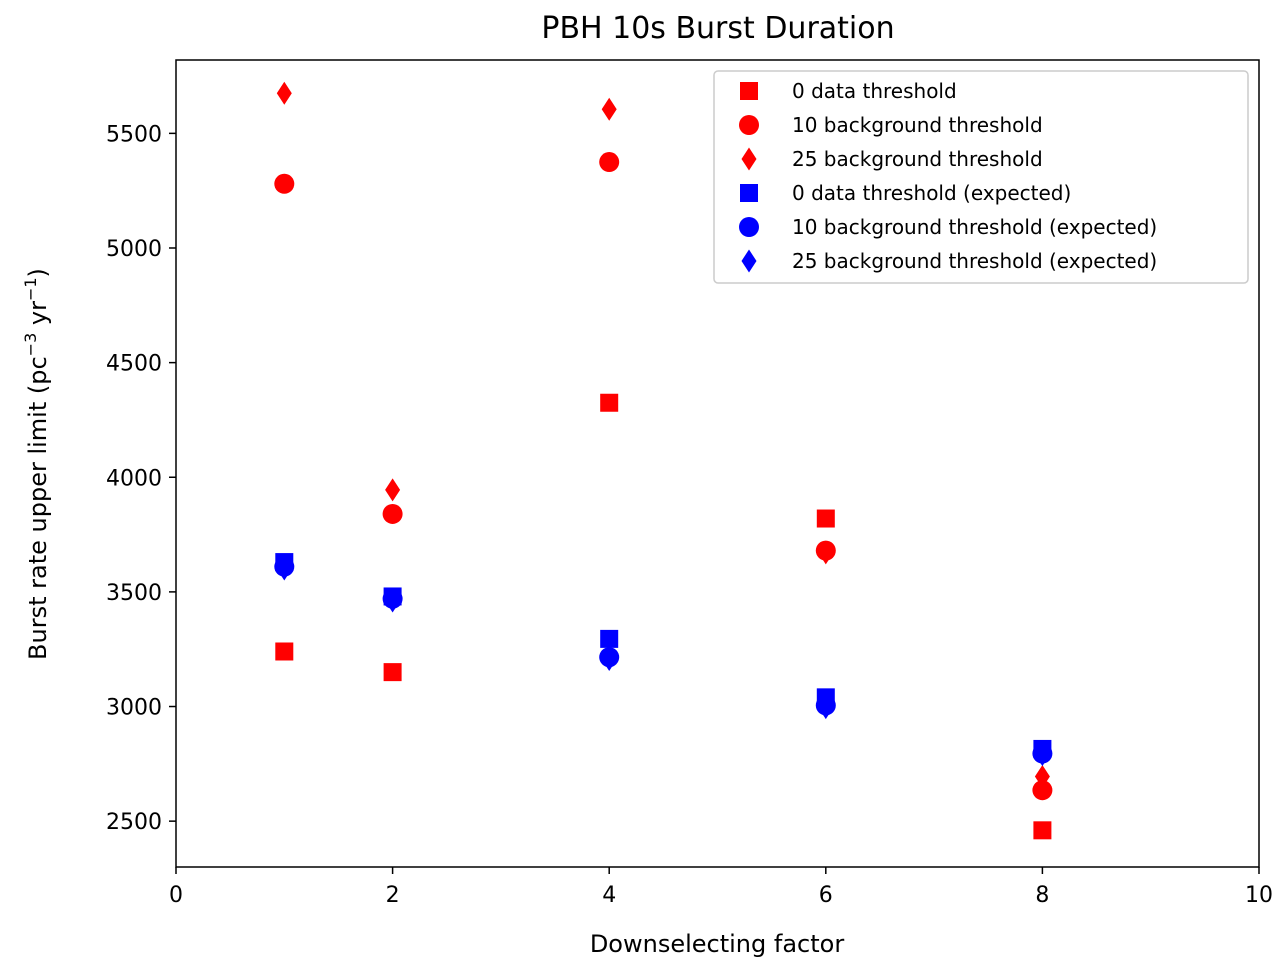 The height and width of the screenshot is (963, 1283). I want to click on y-tick-label: 5500, so click(134, 134).